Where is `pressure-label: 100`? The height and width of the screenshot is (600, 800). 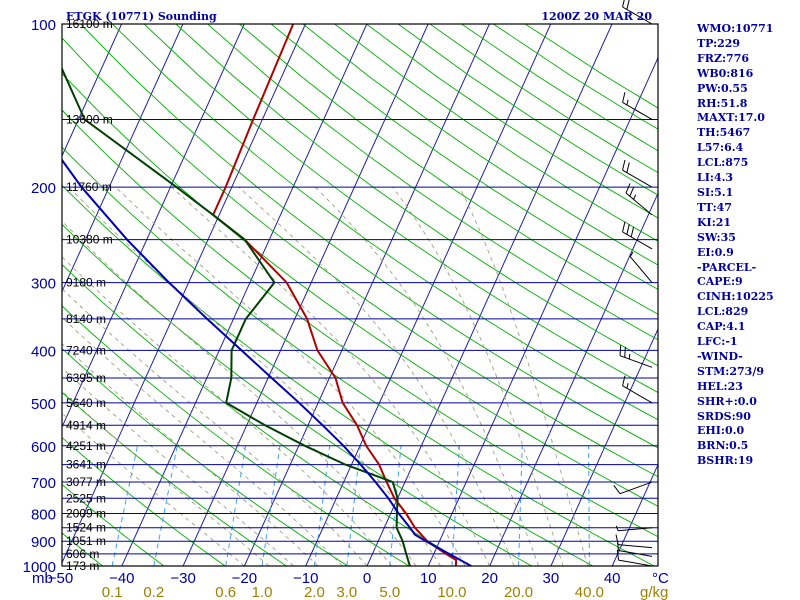
pressure-label: 100 is located at coordinates (43, 25).